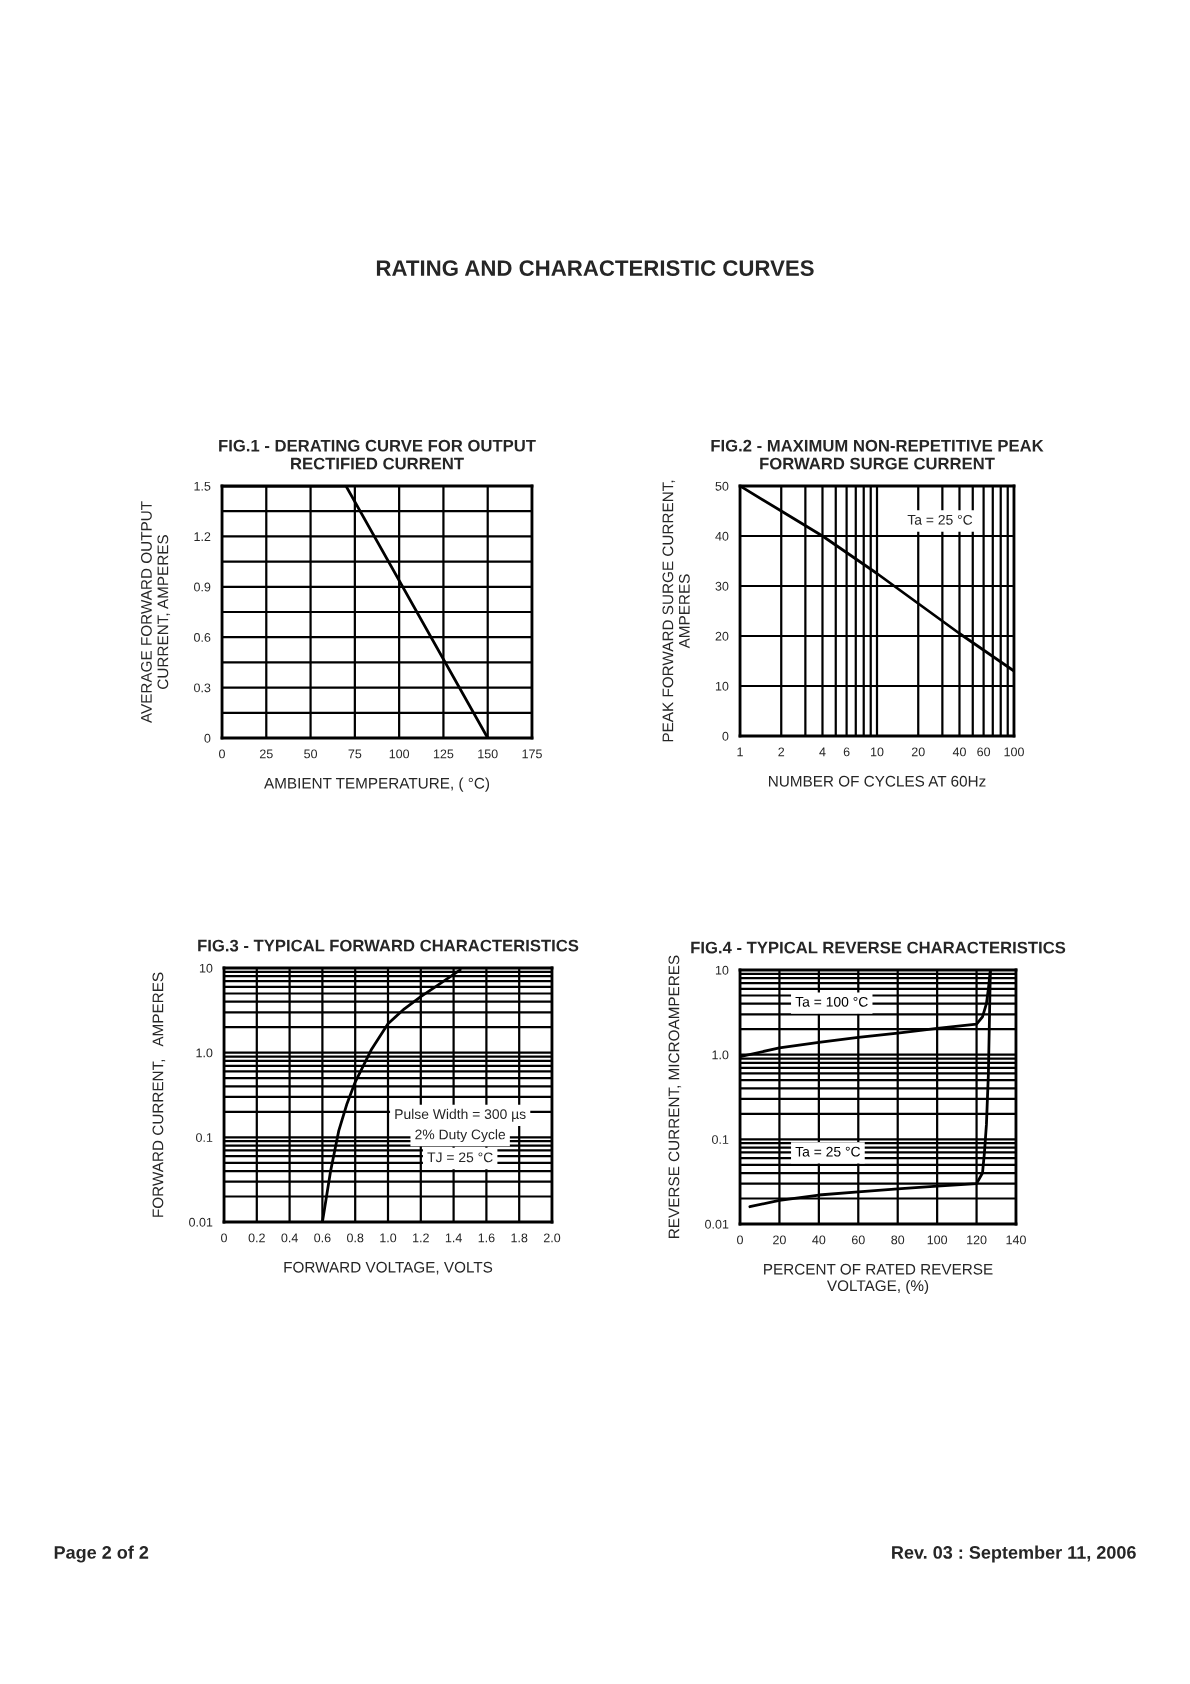 Image resolution: width=1190 pixels, height=1684 pixels. What do you see at coordinates (377, 454) in the screenshot?
I see `chart-title: FIG.1 - DERATING CURVE FOR OUTPUT RECTIFIED CURRENT` at bounding box center [377, 454].